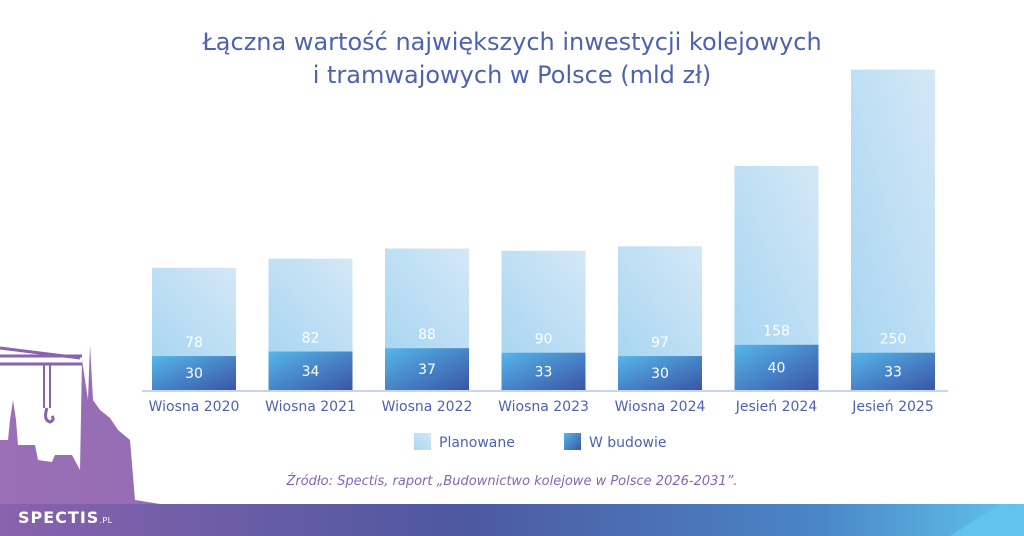 The height and width of the screenshot is (536, 1024). What do you see at coordinates (892, 407) in the screenshot?
I see `x-tick-label: Jesień 2025` at bounding box center [892, 407].